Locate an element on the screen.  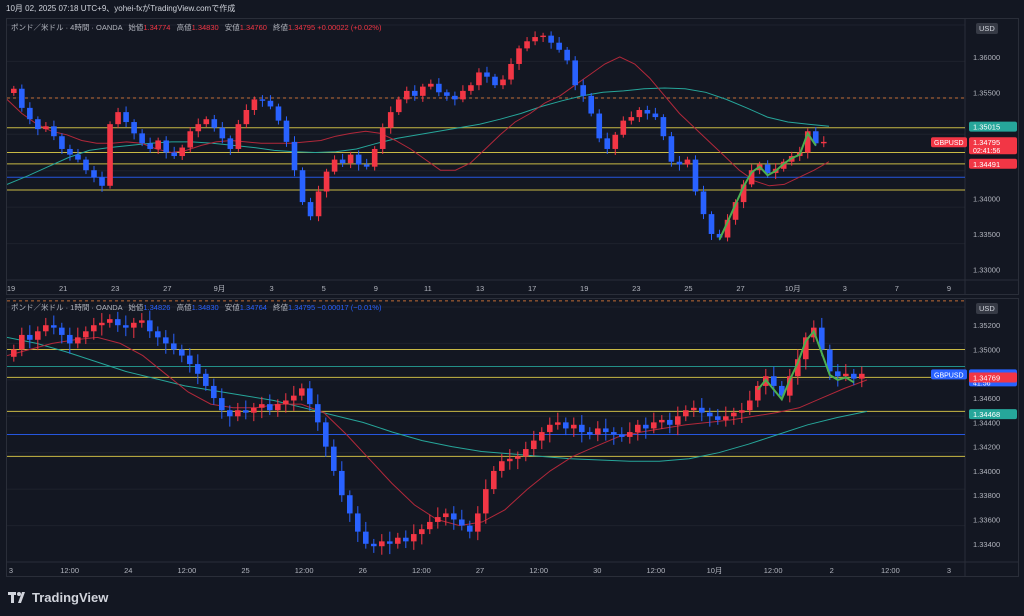
x-tick-label: 17 is located at coordinates (532, 288).